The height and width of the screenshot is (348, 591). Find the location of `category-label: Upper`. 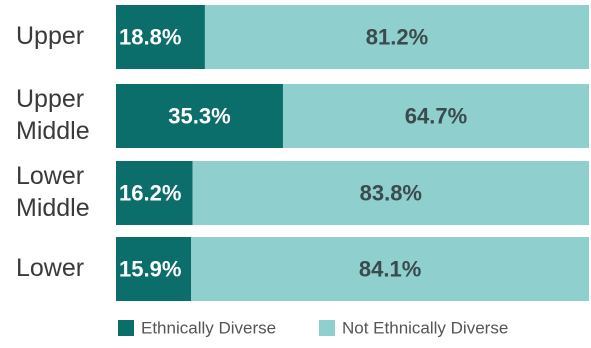

category-label: Upper is located at coordinates (50, 36).